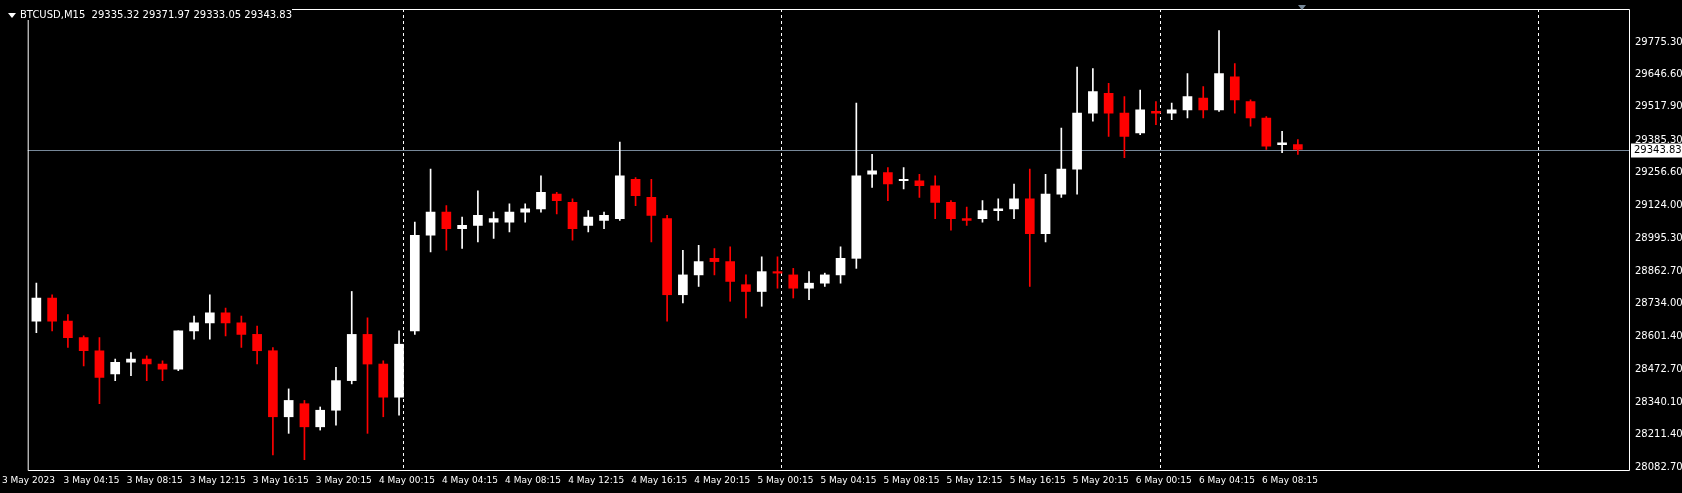  I want to click on y-tick-label: 28340.10, so click(1658, 402).